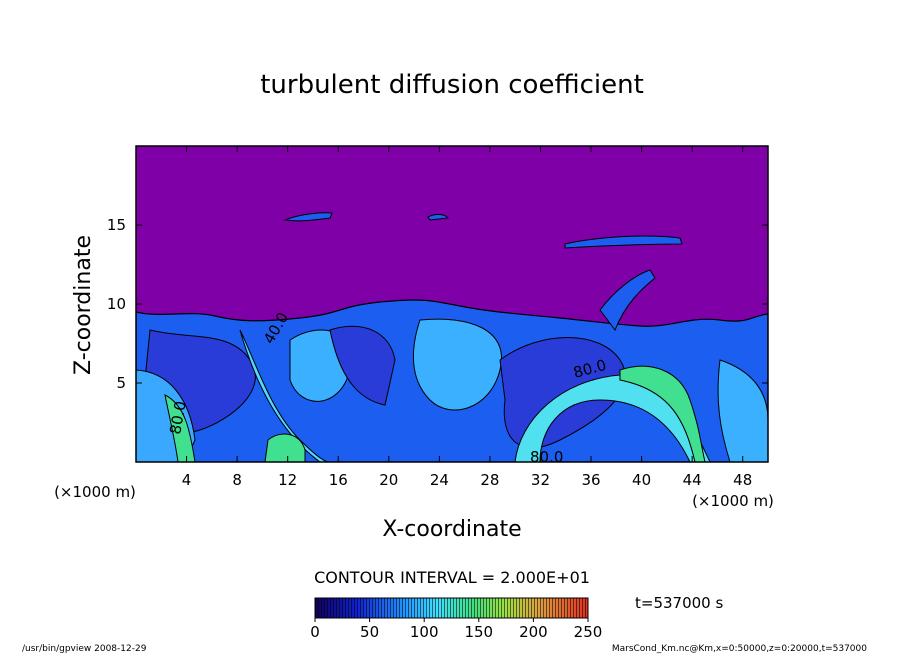  Describe the element at coordinates (452, 85) in the screenshot. I see `chart-title: turbulent diffusion coefficient` at that location.